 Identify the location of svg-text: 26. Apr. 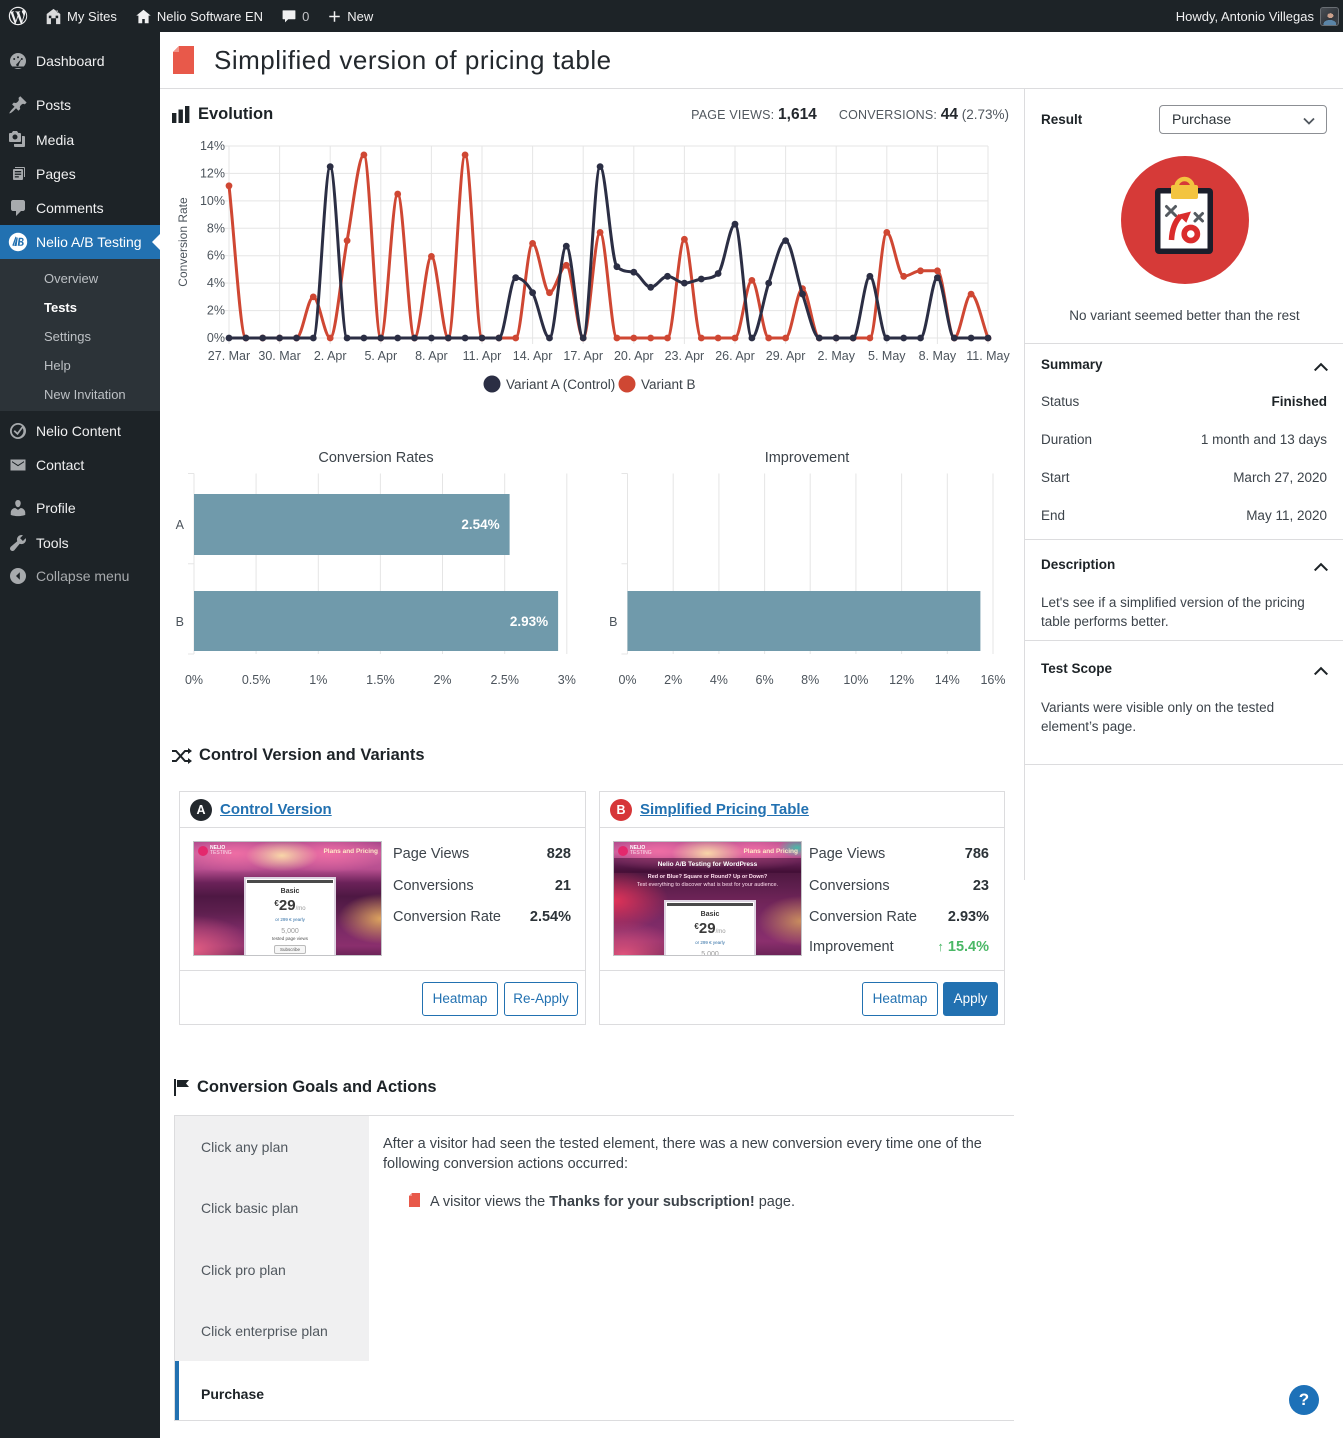
(735, 356).